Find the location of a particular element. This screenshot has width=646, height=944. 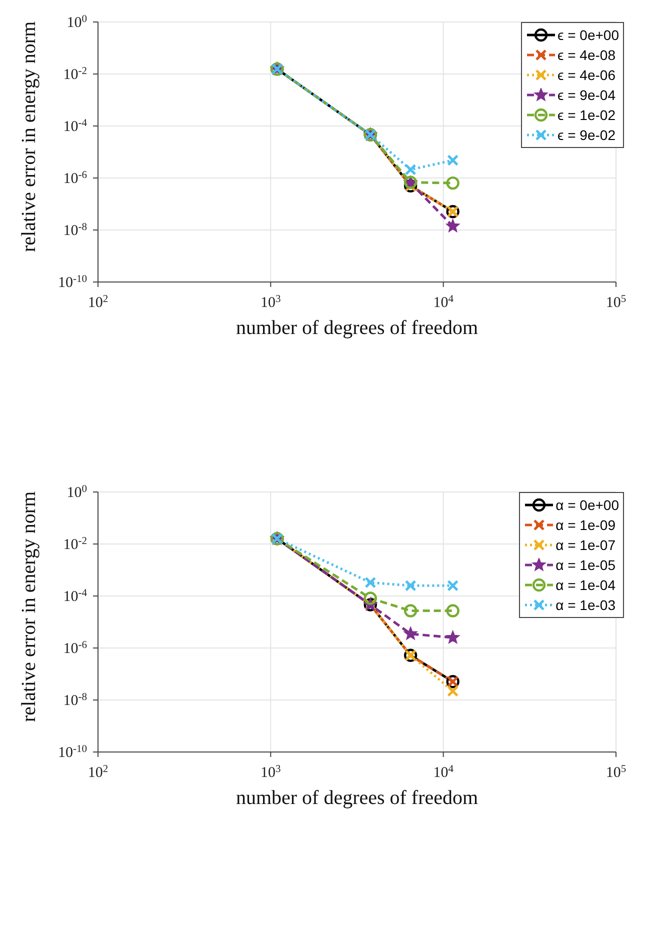

legend-label: α = 1e-05 is located at coordinates (586, 565).